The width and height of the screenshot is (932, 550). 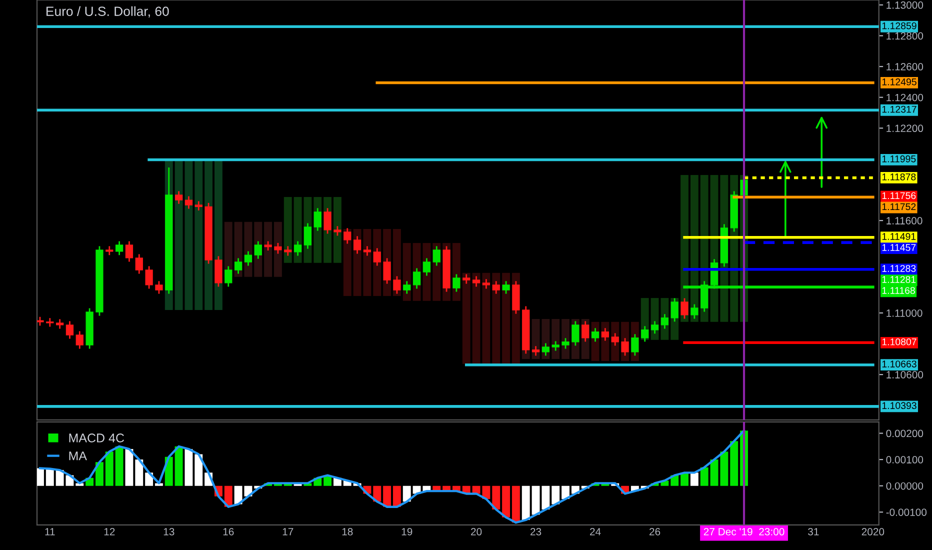 I want to click on y-tick-label: -0.00100, so click(x=906, y=512).